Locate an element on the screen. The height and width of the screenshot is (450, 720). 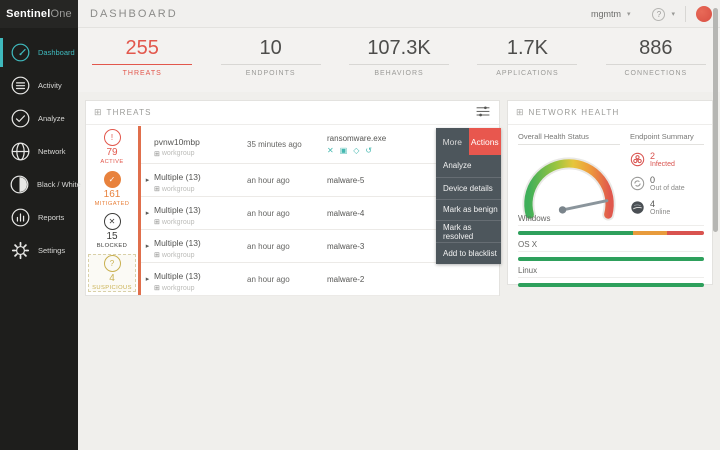
logo-text-light: One is located at coordinates (61, 14).